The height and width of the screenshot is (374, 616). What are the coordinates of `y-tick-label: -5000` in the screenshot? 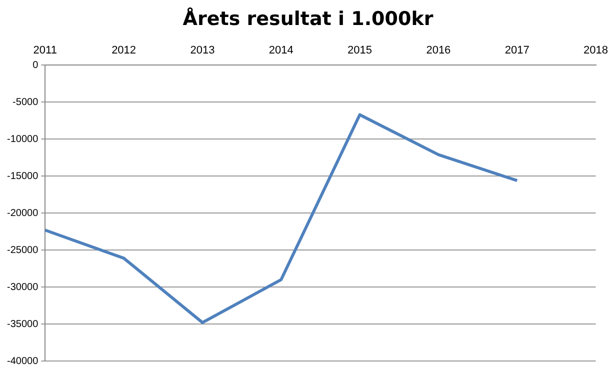 It's located at (25, 102).